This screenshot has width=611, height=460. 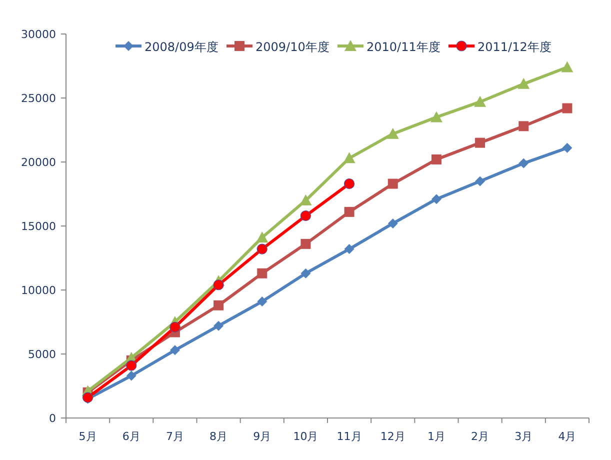 What do you see at coordinates (131, 436) in the screenshot?
I see `x-tick-label: 6月` at bounding box center [131, 436].